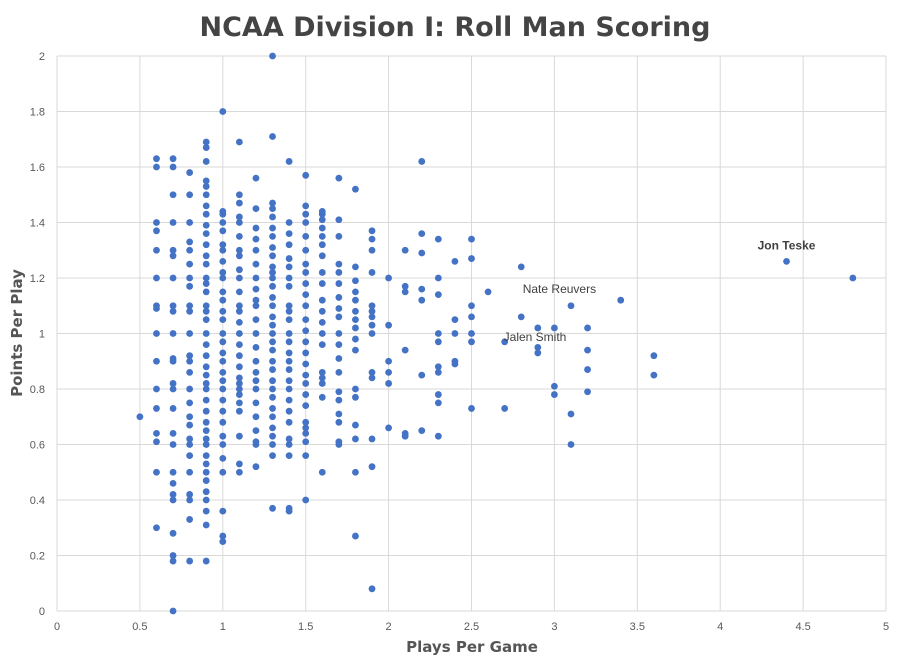 The image size is (910, 660). Describe the element at coordinates (42, 335) in the screenshot. I see `y-tick-label: 1` at that location.